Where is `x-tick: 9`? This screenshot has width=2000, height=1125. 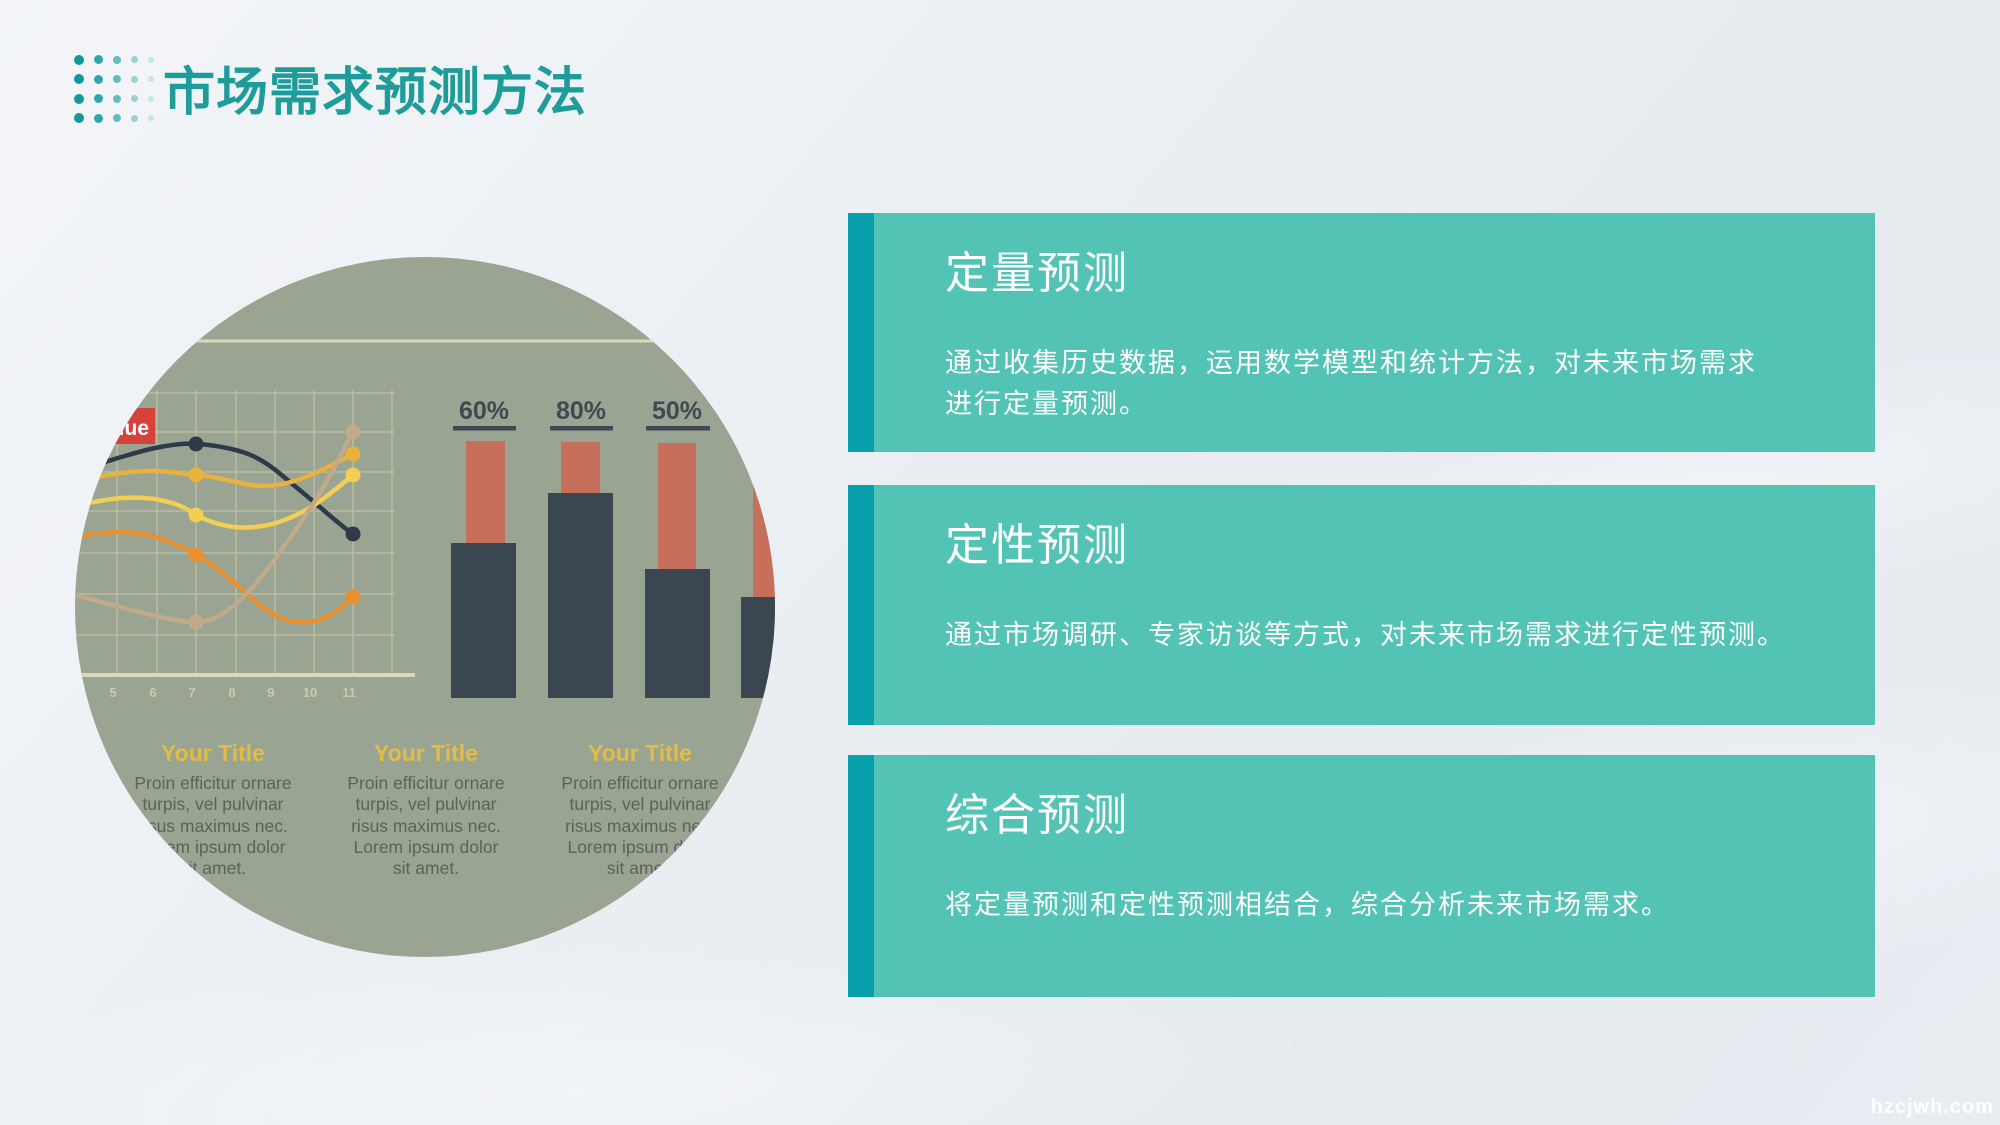 x-tick: 9 is located at coordinates (270, 692).